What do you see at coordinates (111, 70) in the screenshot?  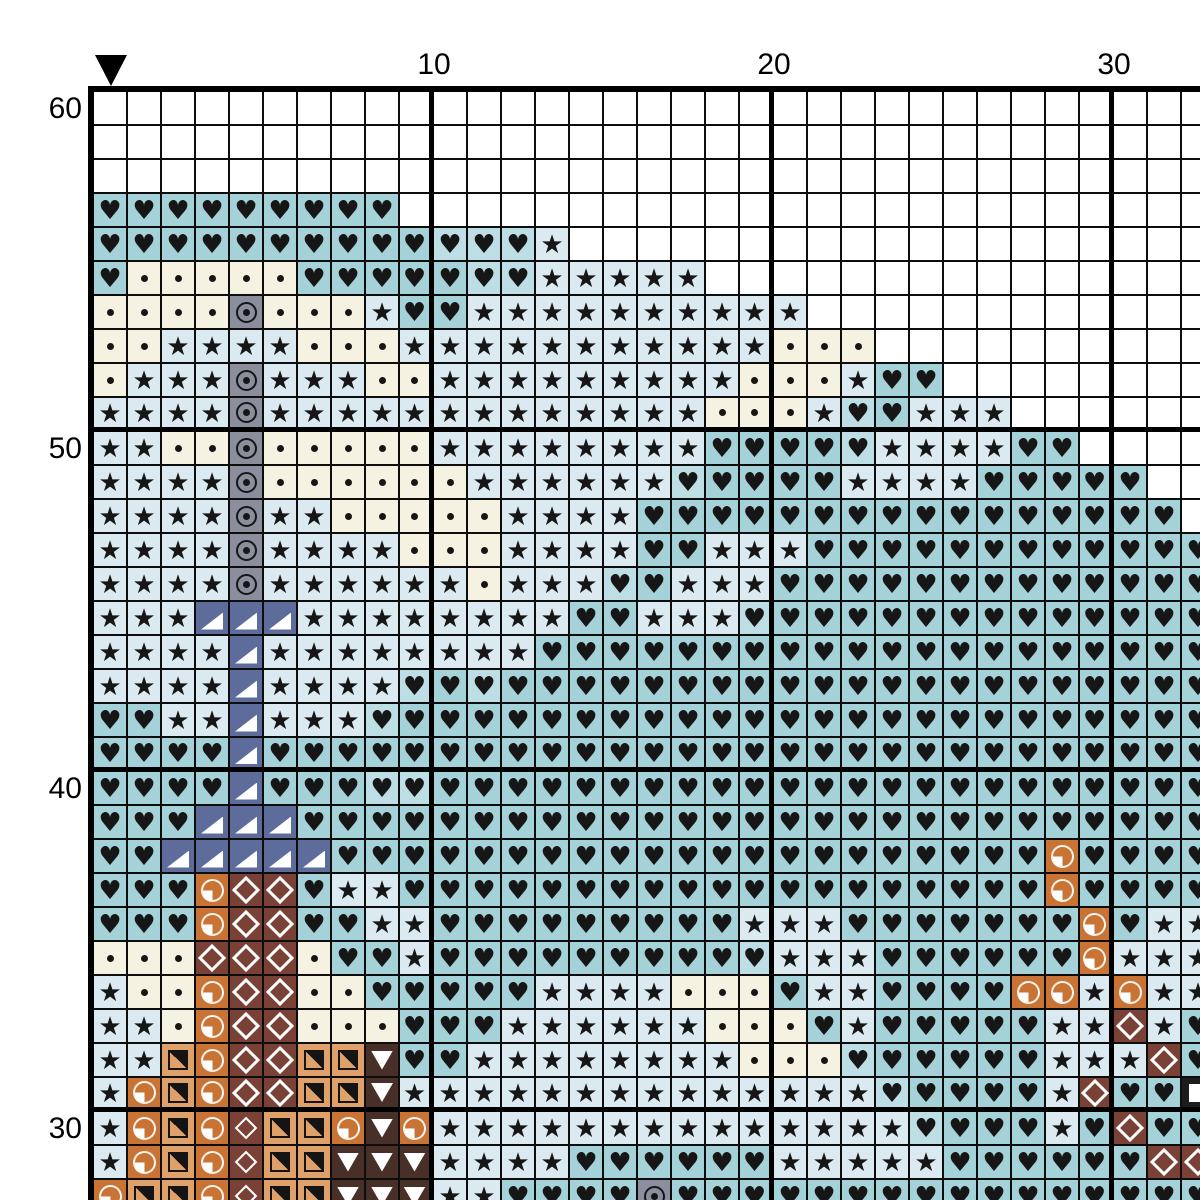 I see `center-marker-icon` at bounding box center [111, 70].